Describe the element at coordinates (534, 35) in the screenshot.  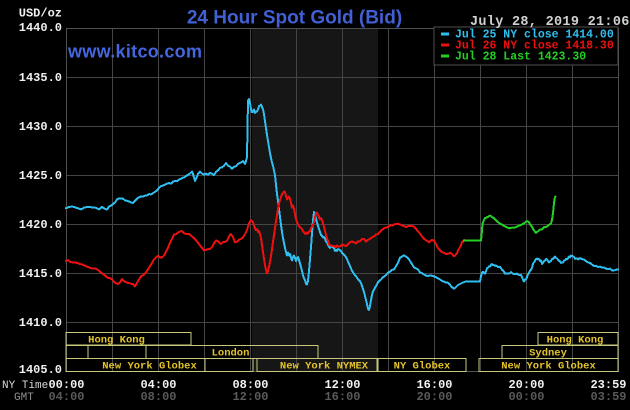
I see `svg-text: Jul 25 NY close 1414.00` at that location.